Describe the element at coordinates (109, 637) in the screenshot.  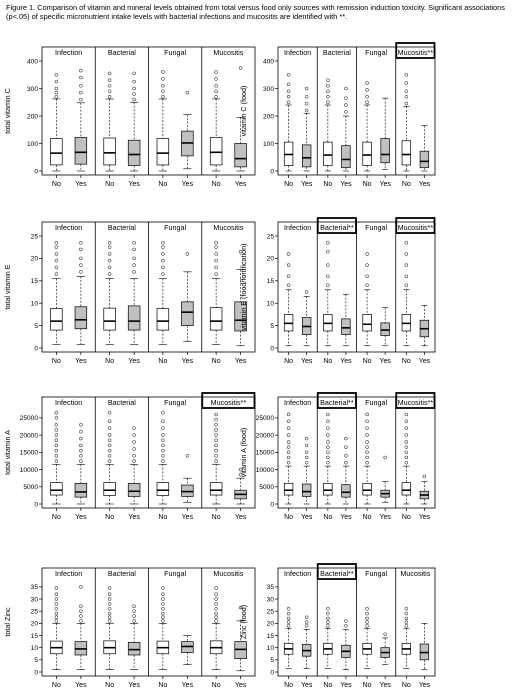
I see `box-bacterial-no: No` at that location.